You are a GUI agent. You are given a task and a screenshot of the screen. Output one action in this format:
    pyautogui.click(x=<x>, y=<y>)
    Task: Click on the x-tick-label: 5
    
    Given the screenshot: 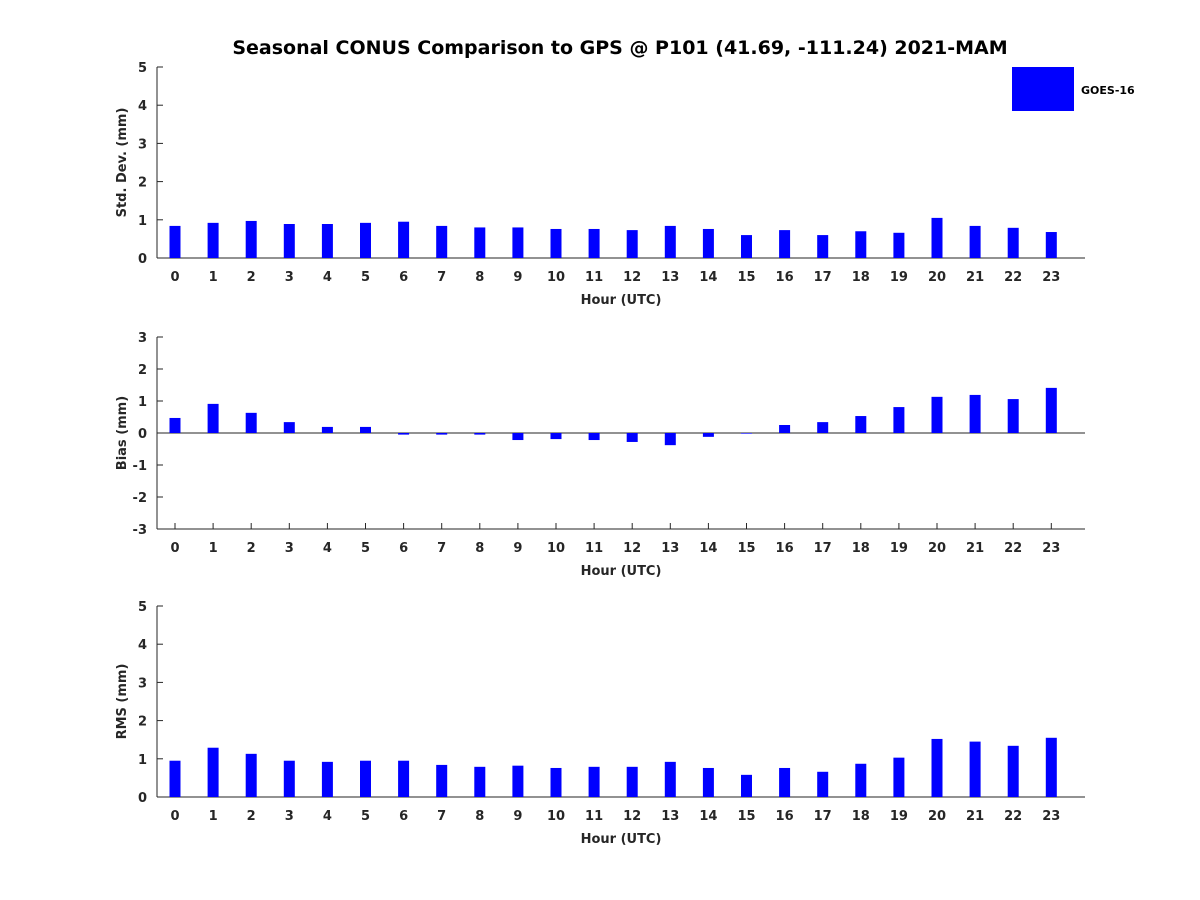 What is the action you would take?
    pyautogui.click(x=365, y=277)
    